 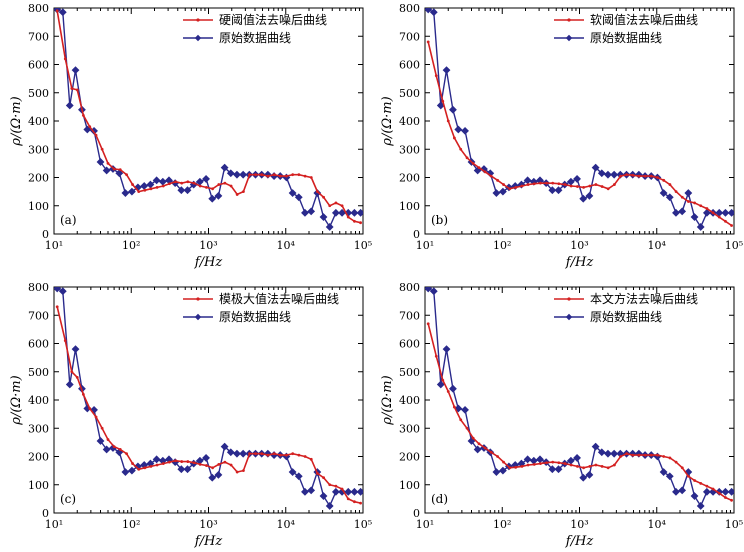 What do you see at coordinates (198, 20) in the screenshot?
I see `legend-marker` at bounding box center [198, 20].